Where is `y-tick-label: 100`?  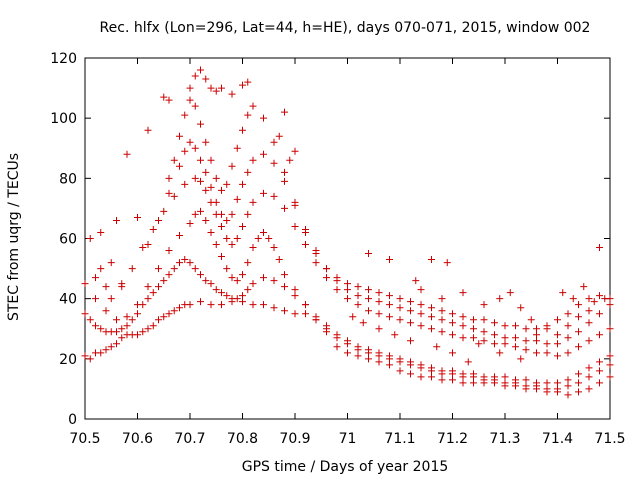
y-tick-label: 100 is located at coordinates (63, 119).